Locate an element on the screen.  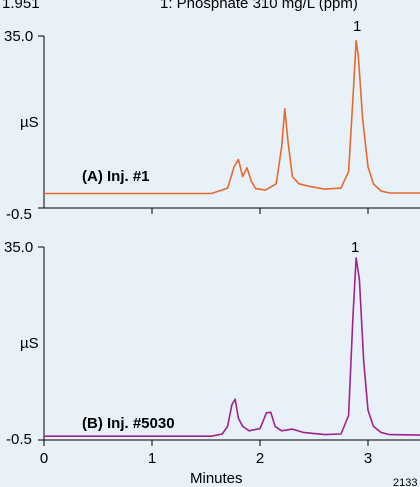
panel-b-y-tick-label-top: 35.0 is located at coordinates (18, 247).